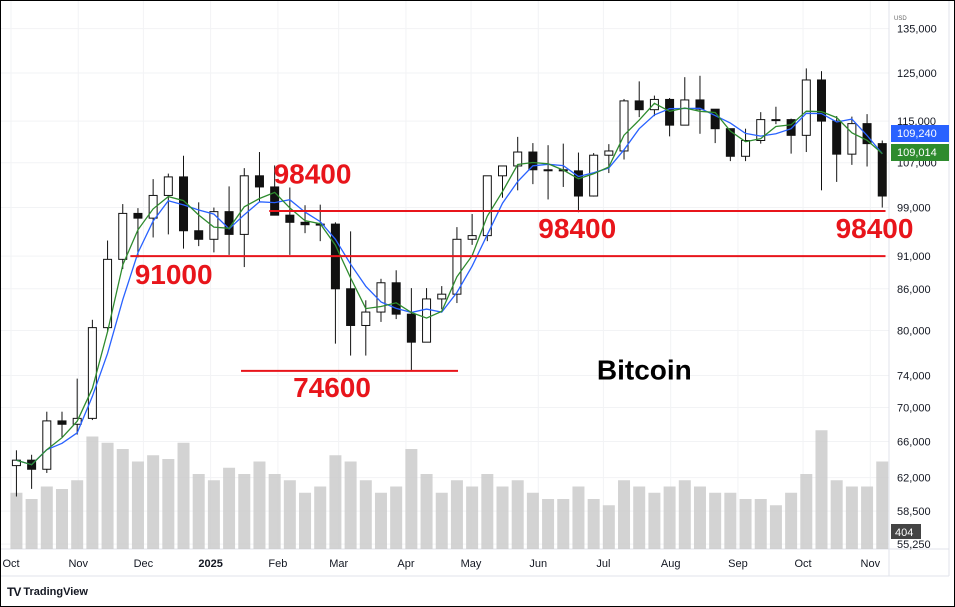  I want to click on tradingview-logo: TV TradingView, so click(47, 592).